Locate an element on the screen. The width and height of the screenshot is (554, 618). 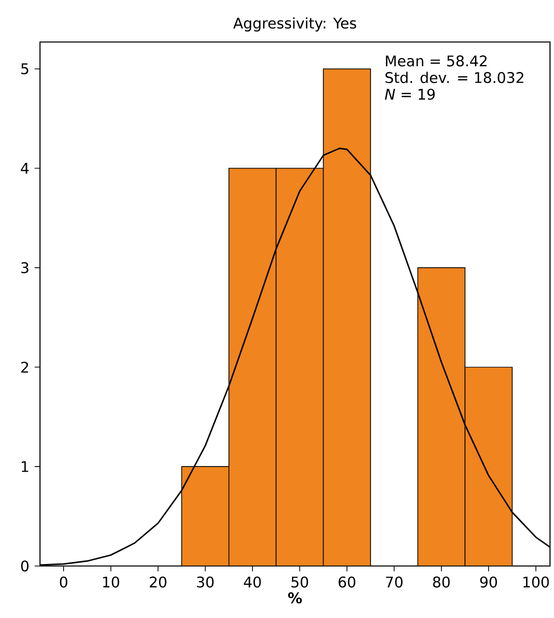
x-tick-label: 60 is located at coordinates (347, 582).